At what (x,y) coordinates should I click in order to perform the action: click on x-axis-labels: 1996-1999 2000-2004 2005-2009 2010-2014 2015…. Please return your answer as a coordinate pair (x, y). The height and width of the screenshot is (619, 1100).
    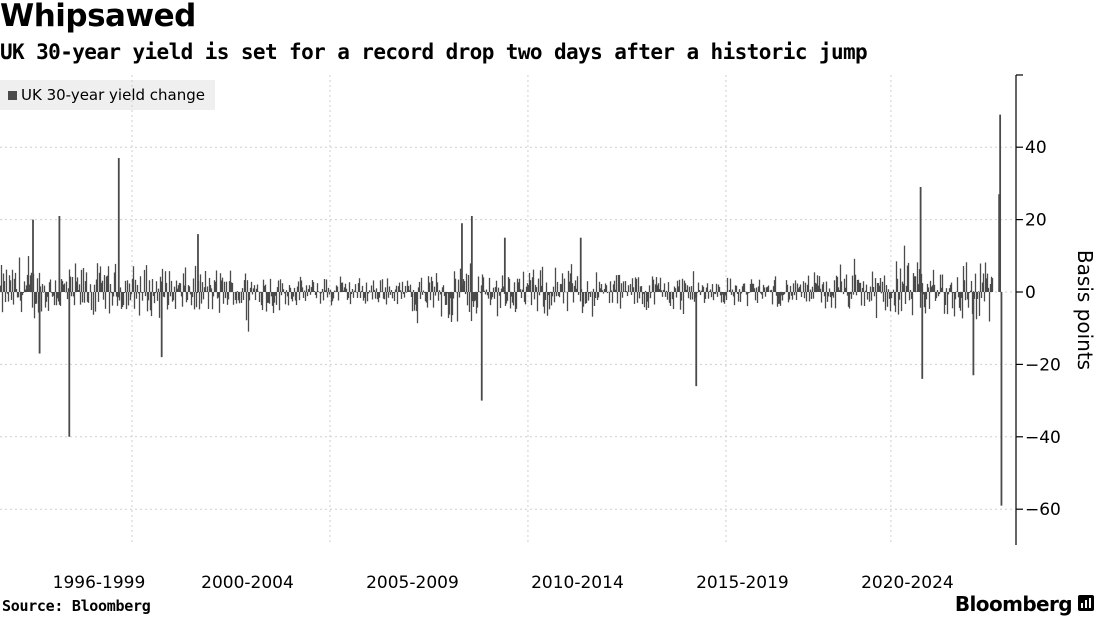
    Looking at the image, I should click on (503, 583).